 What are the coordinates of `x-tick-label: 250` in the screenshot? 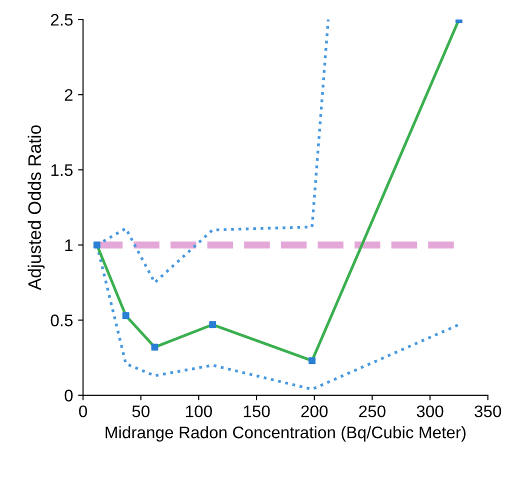 It's located at (372, 411).